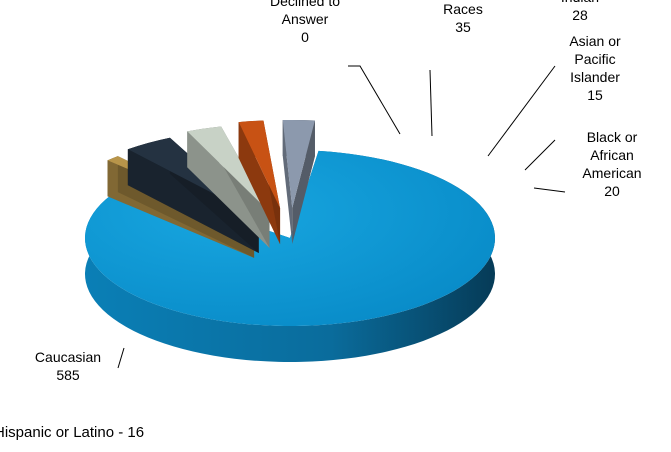 The width and height of the screenshot is (671, 452). What do you see at coordinates (72, 432) in the screenshot?
I see `footnote: Hispanic or Latino - 16` at bounding box center [72, 432].